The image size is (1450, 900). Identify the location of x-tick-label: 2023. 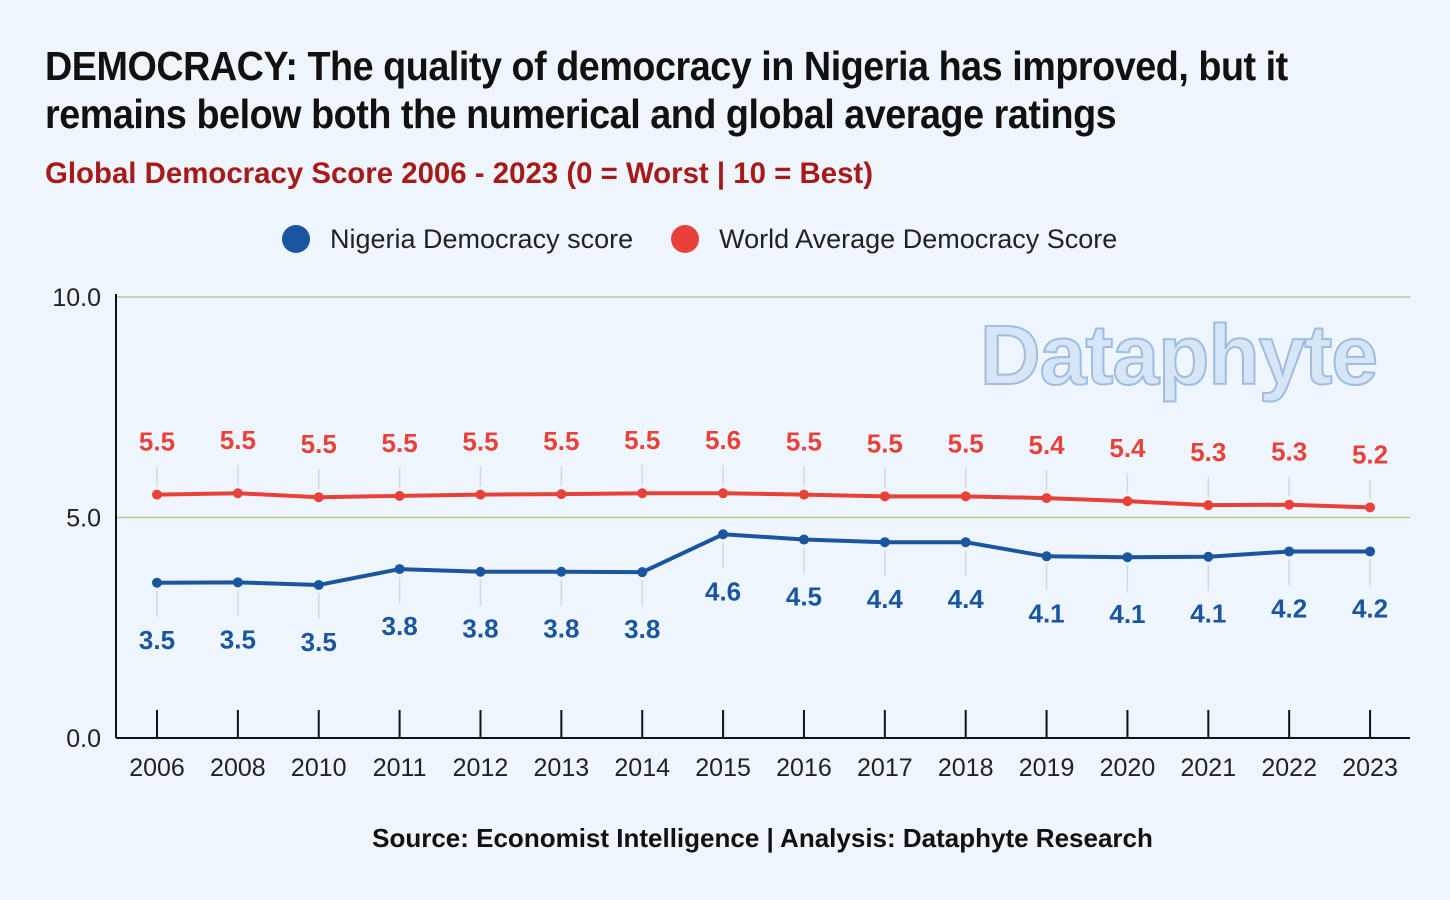
(1370, 768).